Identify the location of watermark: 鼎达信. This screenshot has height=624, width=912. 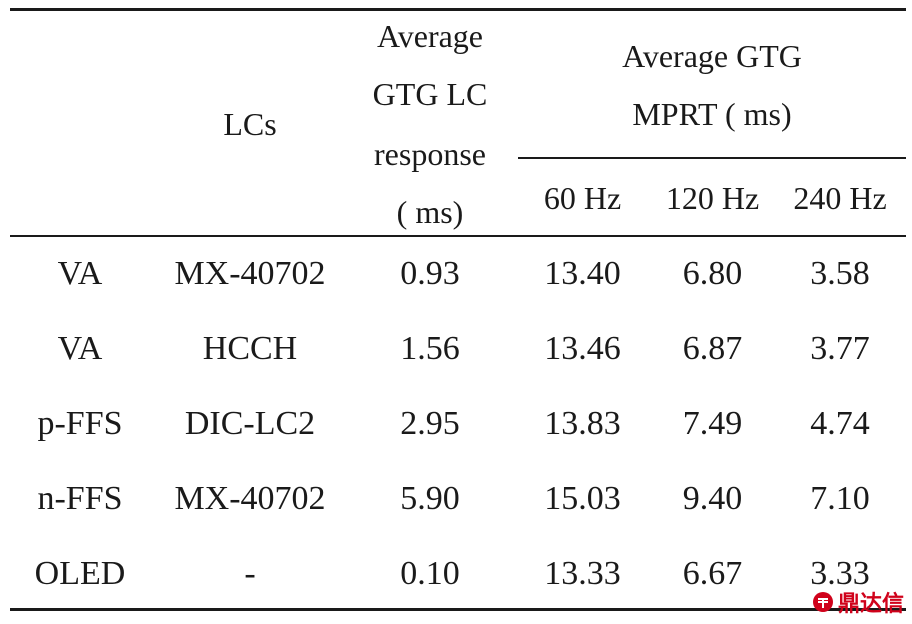
(858, 602).